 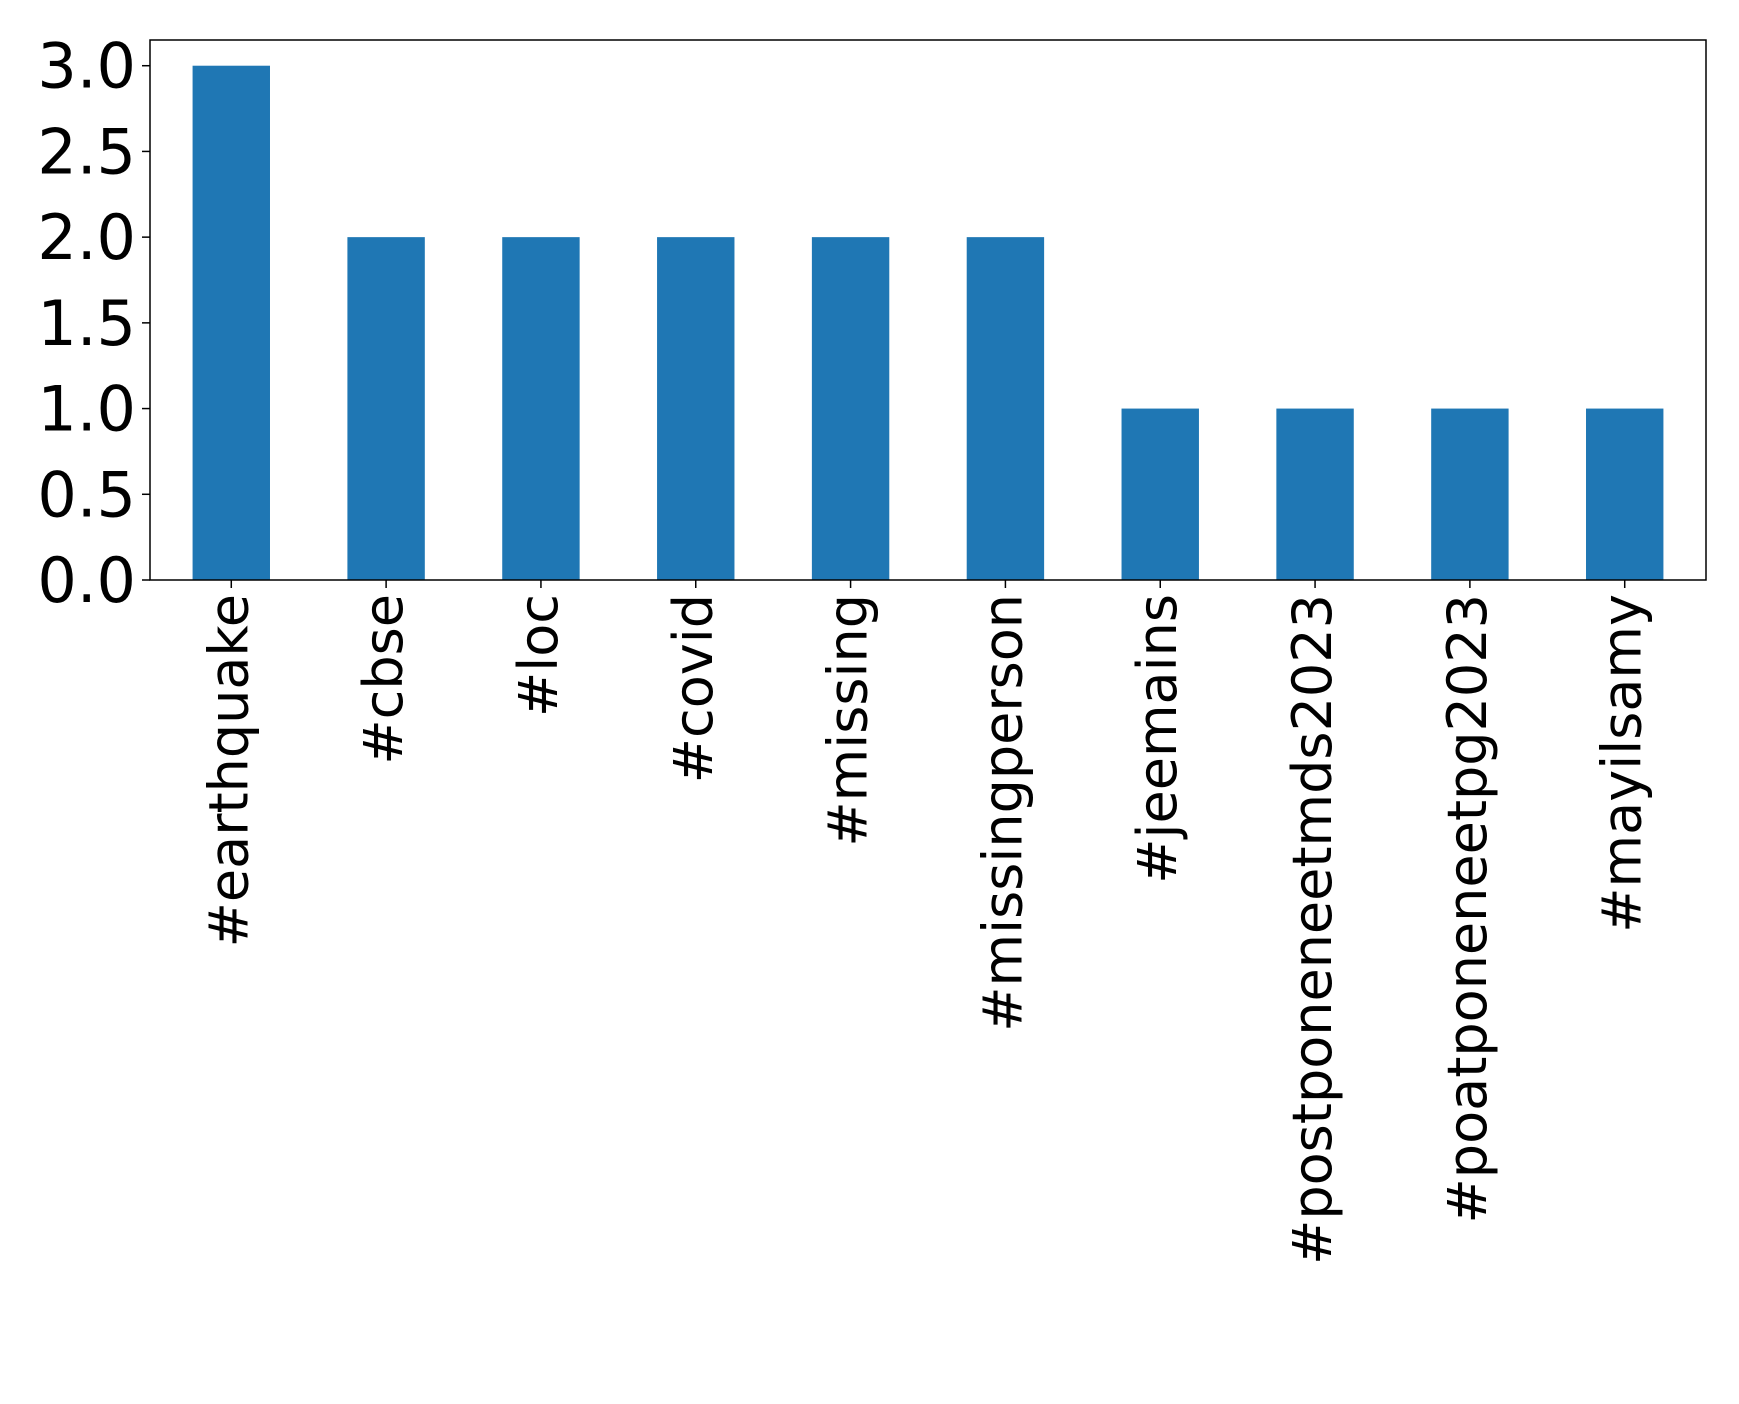 I want to click on bar-earthquake, so click(x=231, y=322).